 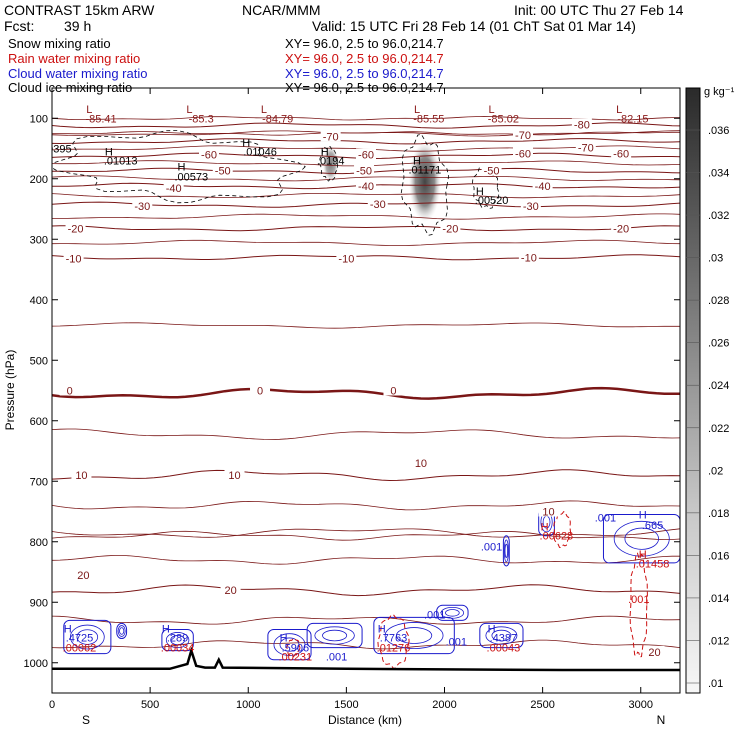 What do you see at coordinates (58, 150) in the screenshot?
I see `extrema-label-12: .0395` at bounding box center [58, 150].